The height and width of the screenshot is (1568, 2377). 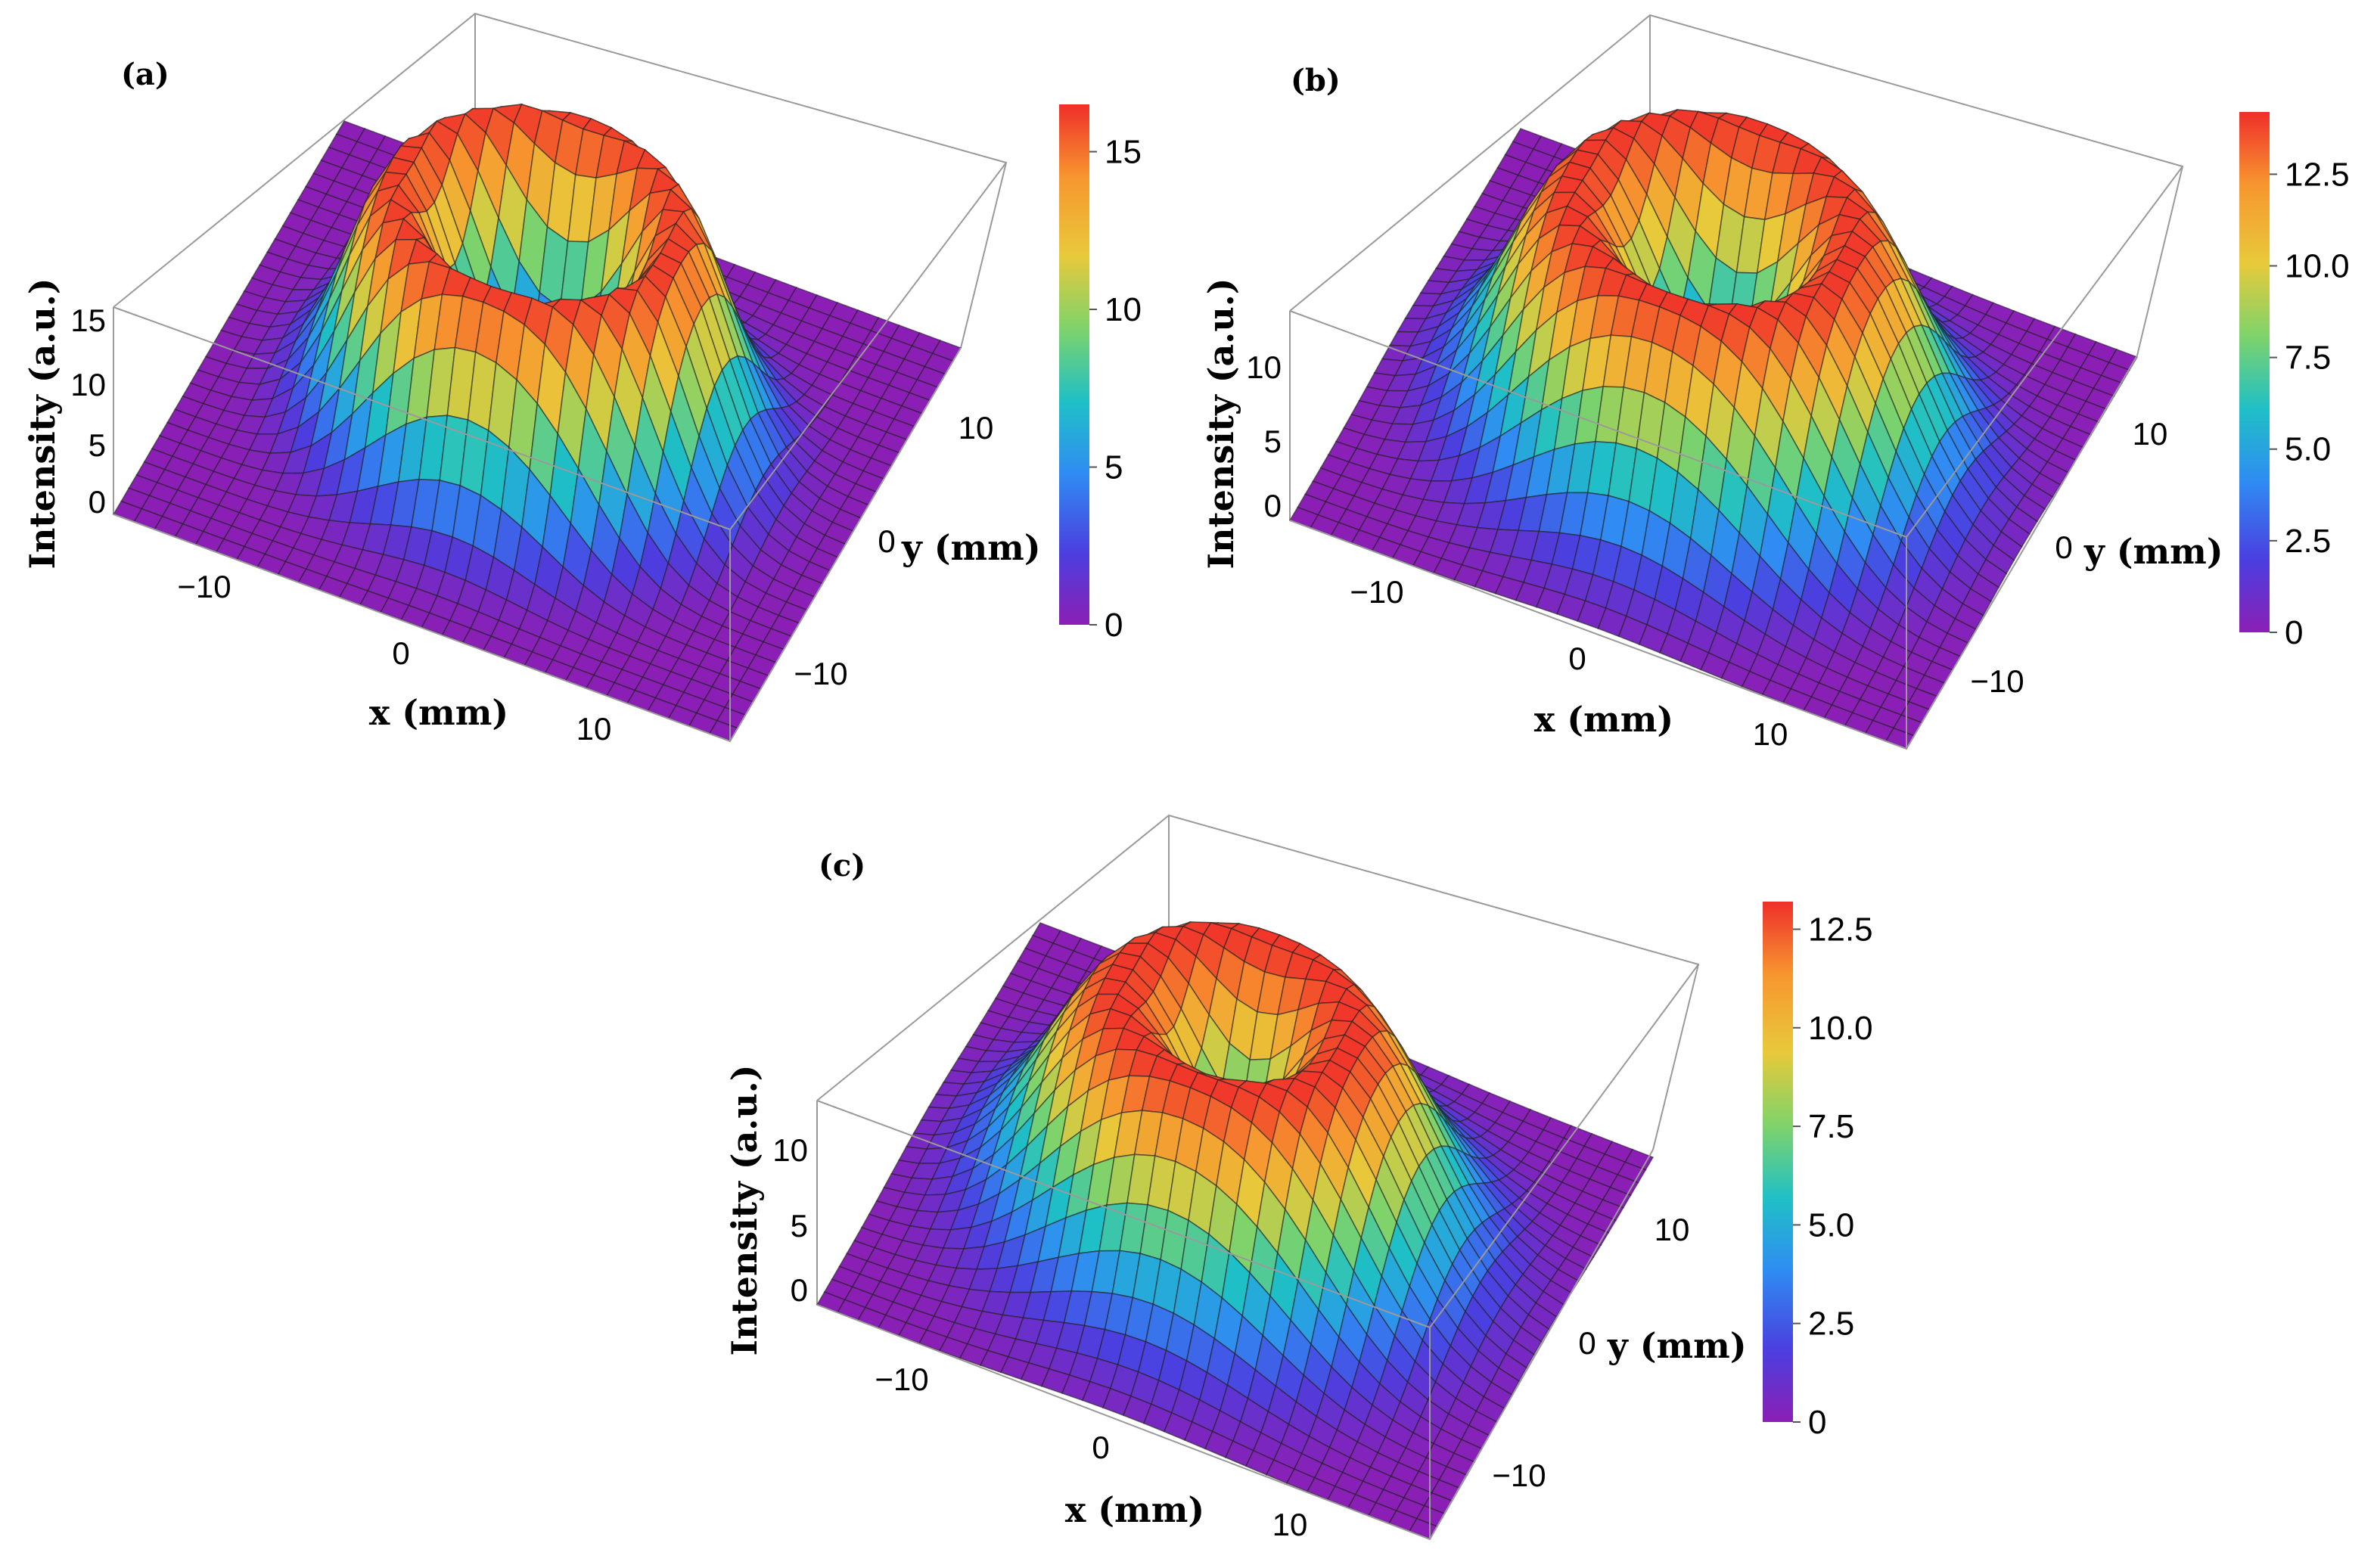 What do you see at coordinates (842, 865) in the screenshot?
I see `panel-label: (c)` at bounding box center [842, 865].